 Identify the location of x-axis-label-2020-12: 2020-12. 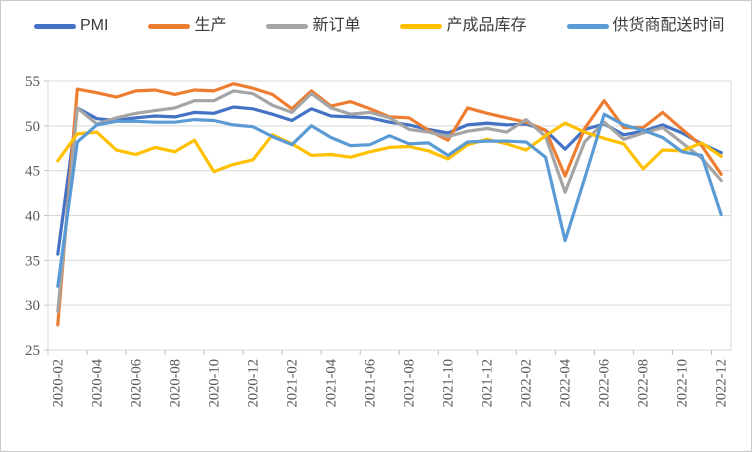
(253, 383).